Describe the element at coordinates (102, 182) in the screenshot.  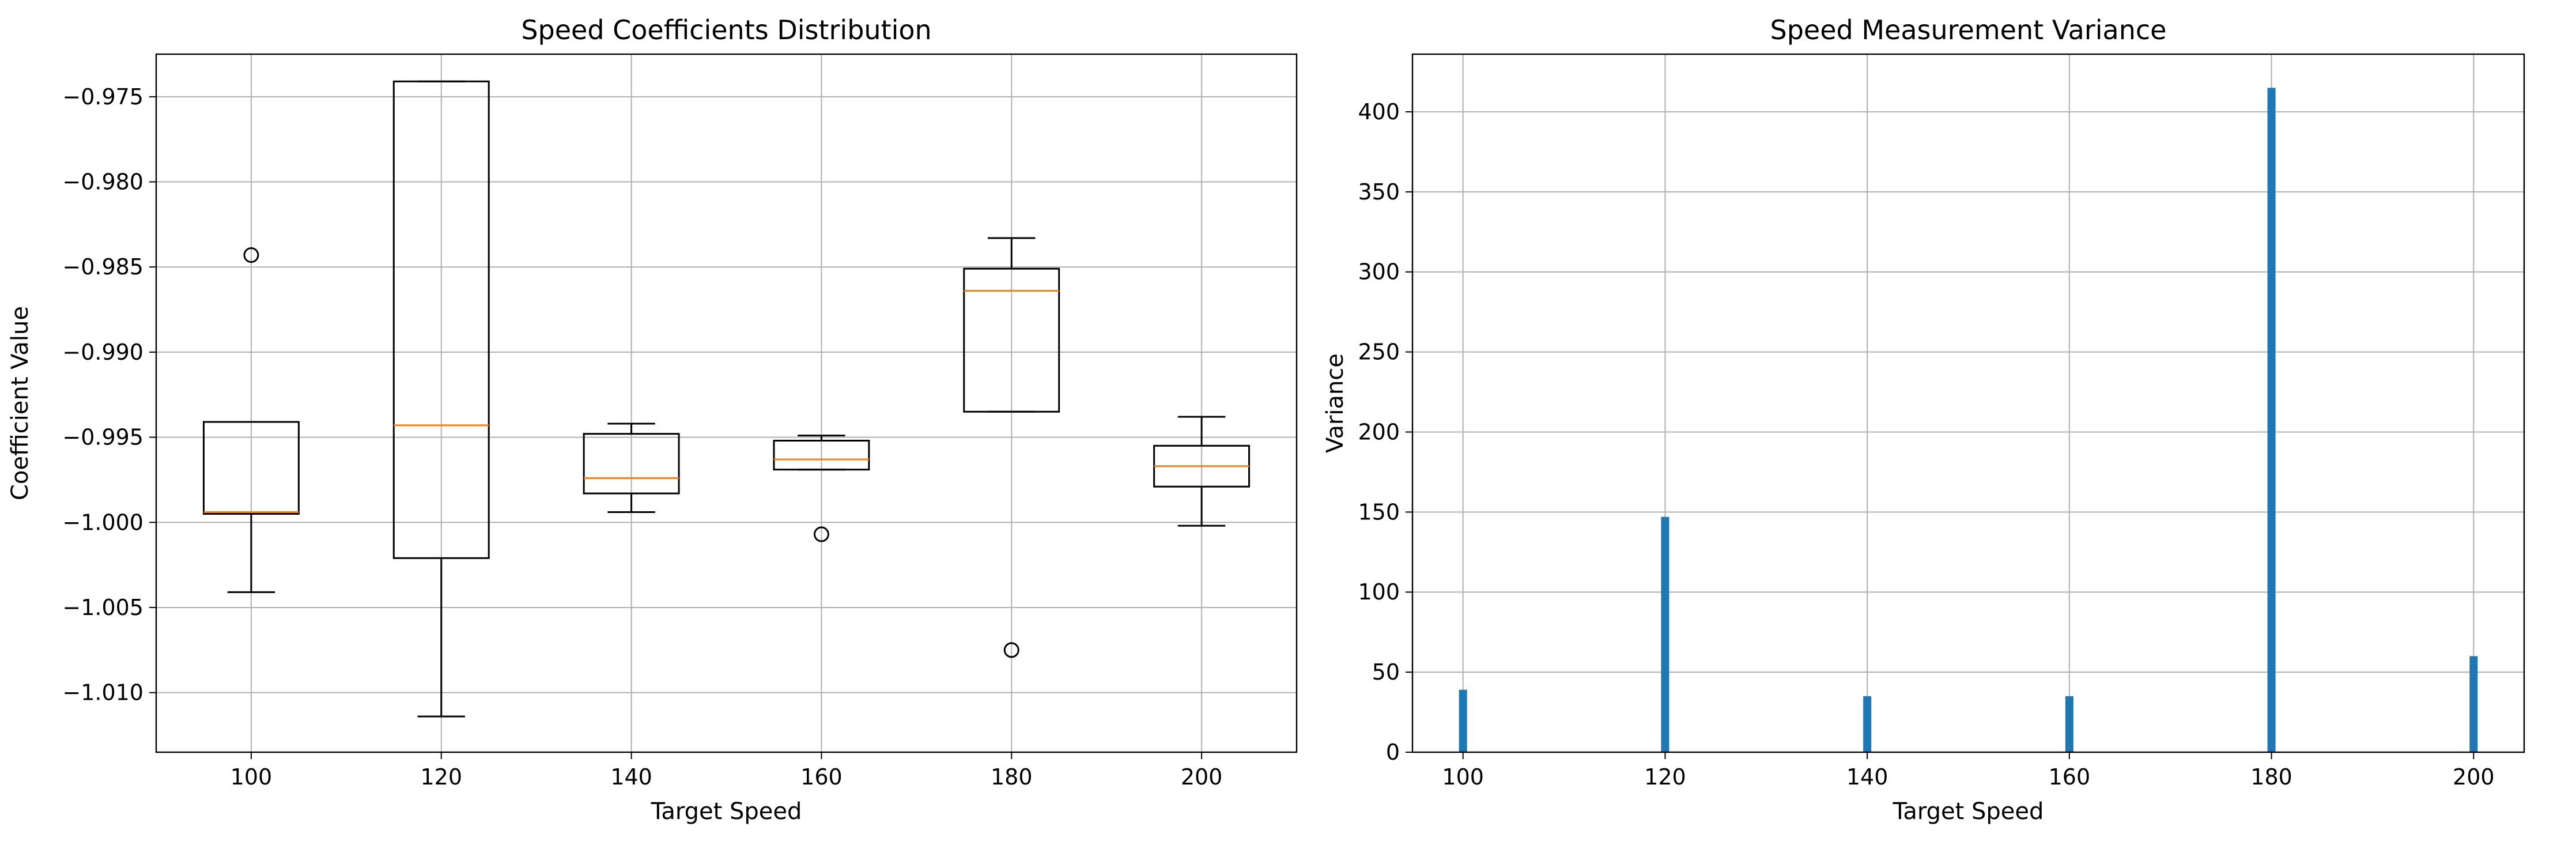
I see `y-tick-label: −0.980` at that location.